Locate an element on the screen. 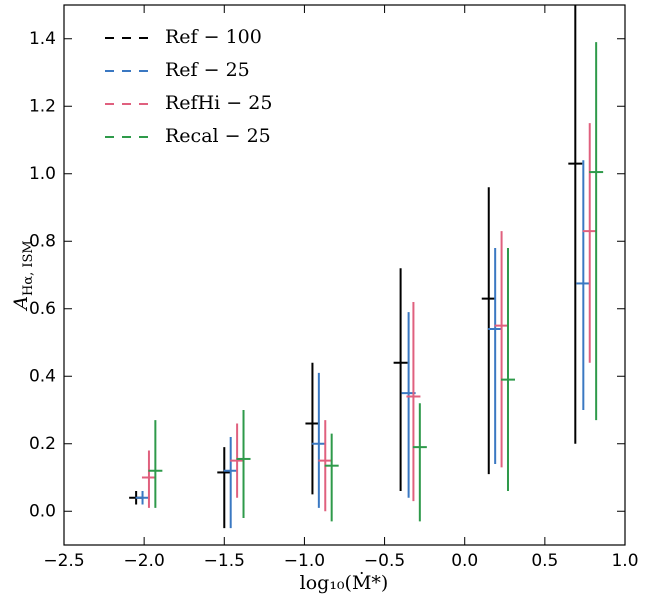 The height and width of the screenshot is (602, 650). y-tick-label: 0.8 is located at coordinates (42, 241).